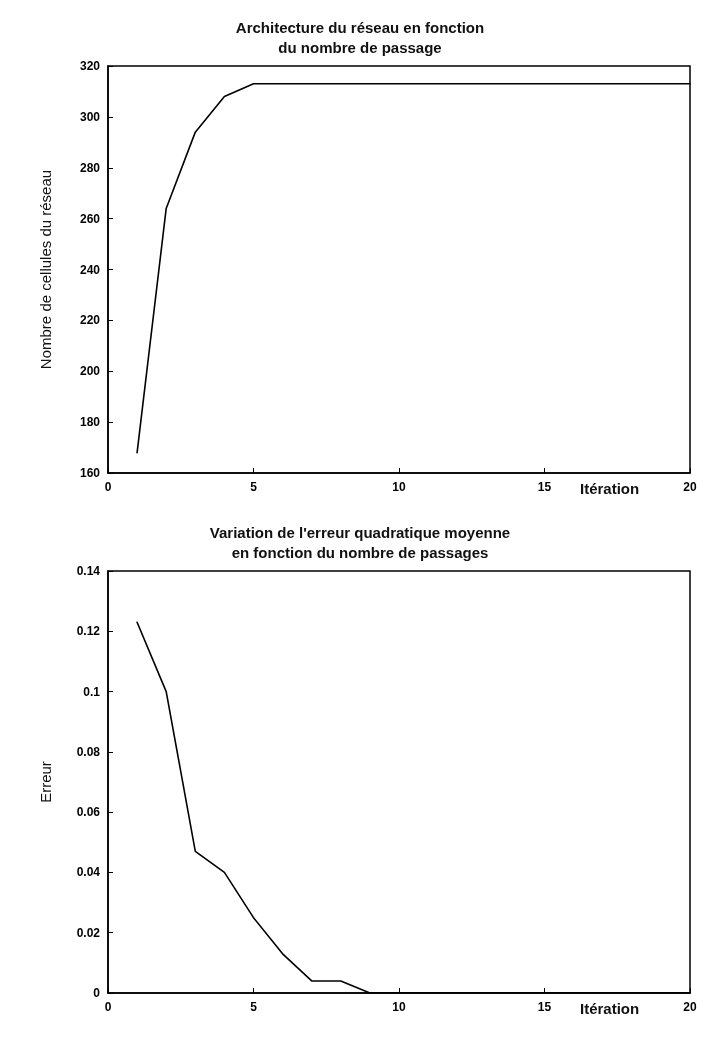 Image resolution: width=720 pixels, height=1043 pixels. Describe the element at coordinates (90, 422) in the screenshot. I see `y-tick-label: 180` at that location.